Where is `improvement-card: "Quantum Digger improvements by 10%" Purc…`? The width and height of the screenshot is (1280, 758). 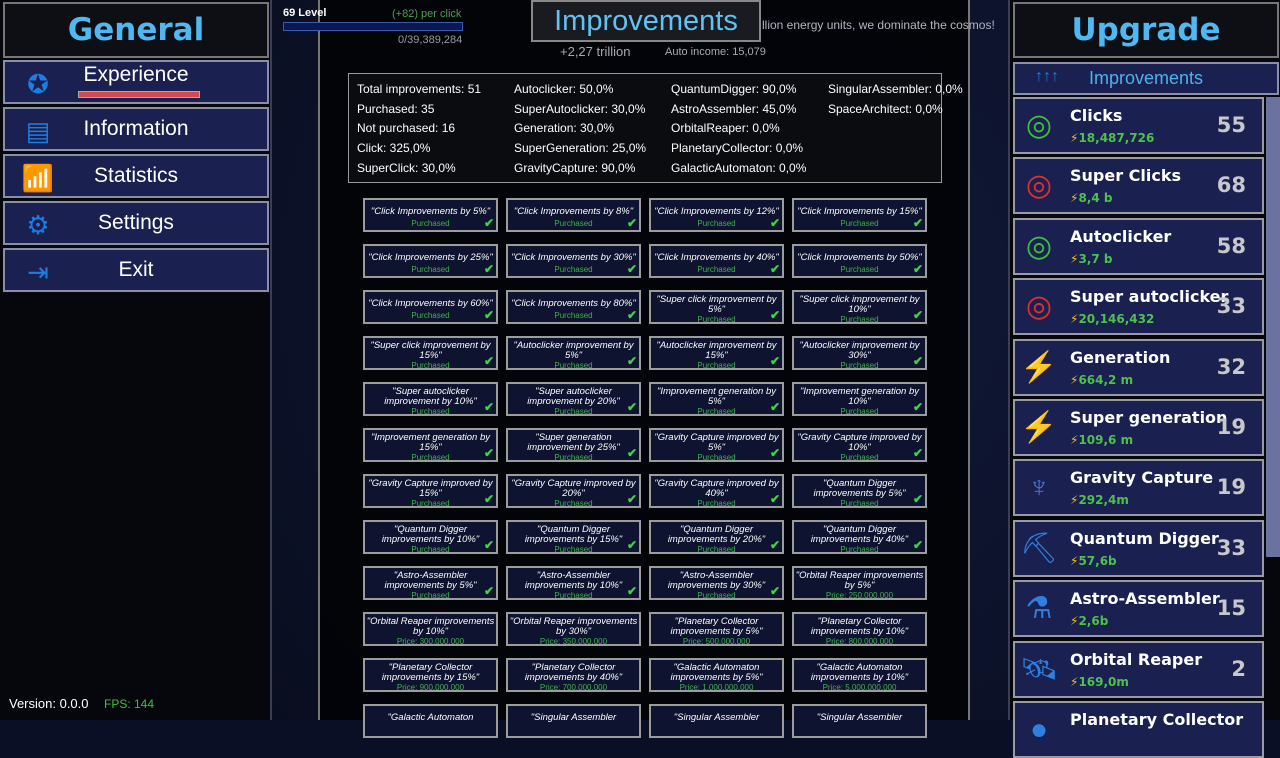
improvement-card: "Quantum Digger improvements by 10%" Purc… is located at coordinates (430, 537).